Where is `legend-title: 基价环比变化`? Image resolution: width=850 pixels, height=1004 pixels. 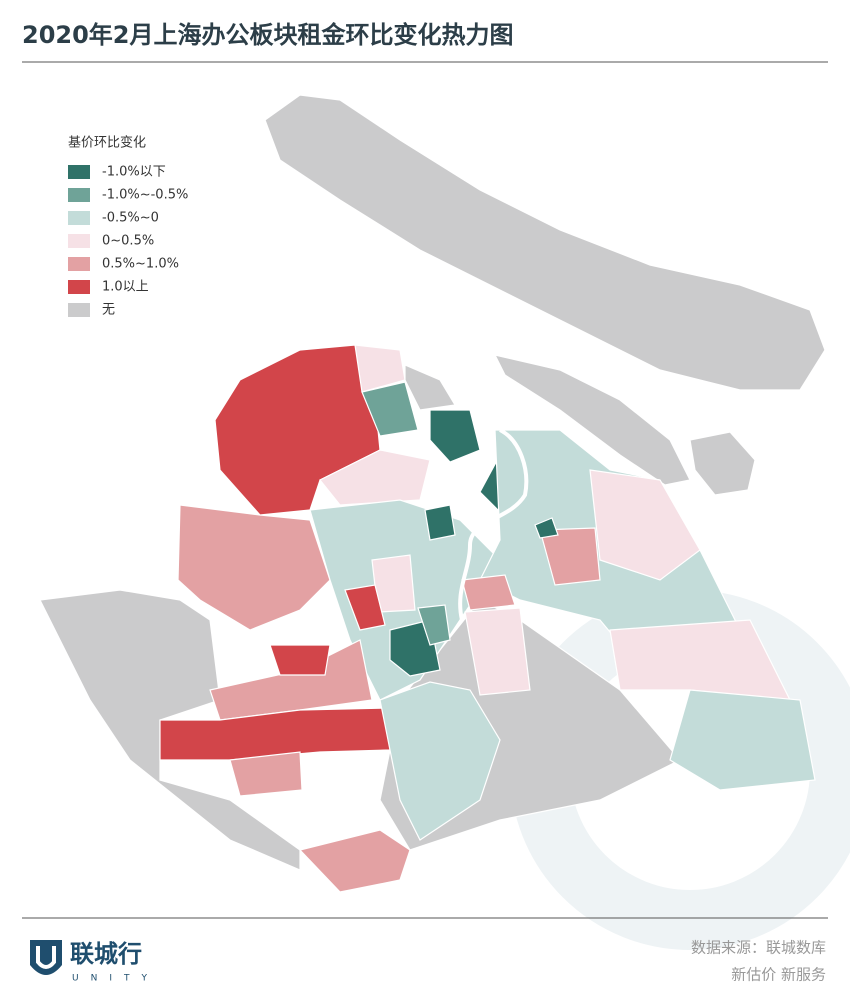
legend-title: 基价环比变化 is located at coordinates (107, 143).